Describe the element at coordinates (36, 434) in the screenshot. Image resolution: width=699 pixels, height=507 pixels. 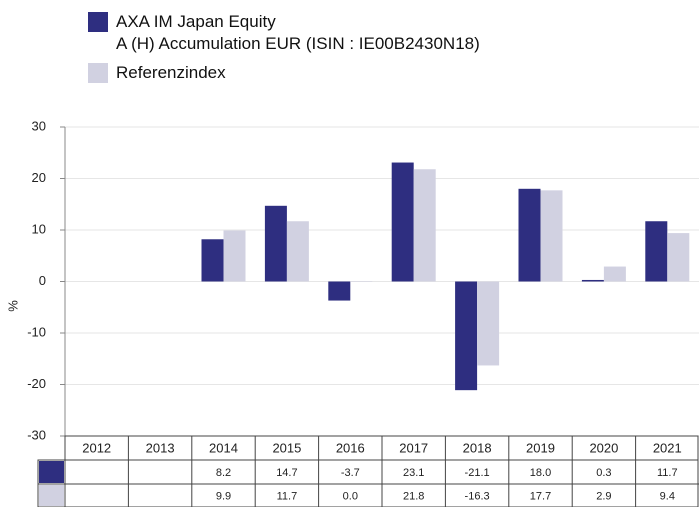
I see `y-tick-label: -30` at that location.